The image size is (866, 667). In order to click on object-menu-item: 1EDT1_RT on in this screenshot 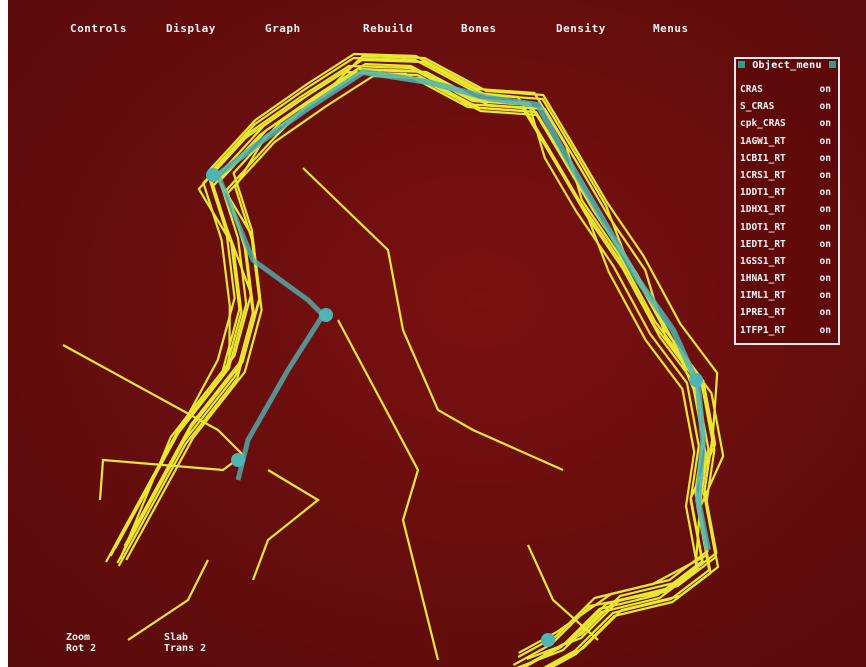, I will do `click(787, 244)`.